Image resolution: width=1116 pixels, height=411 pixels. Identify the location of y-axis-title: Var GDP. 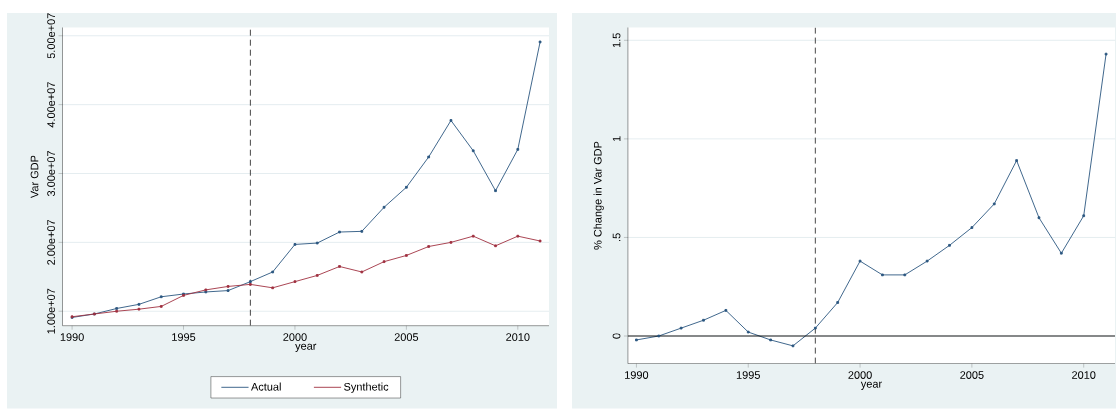
(34, 177).